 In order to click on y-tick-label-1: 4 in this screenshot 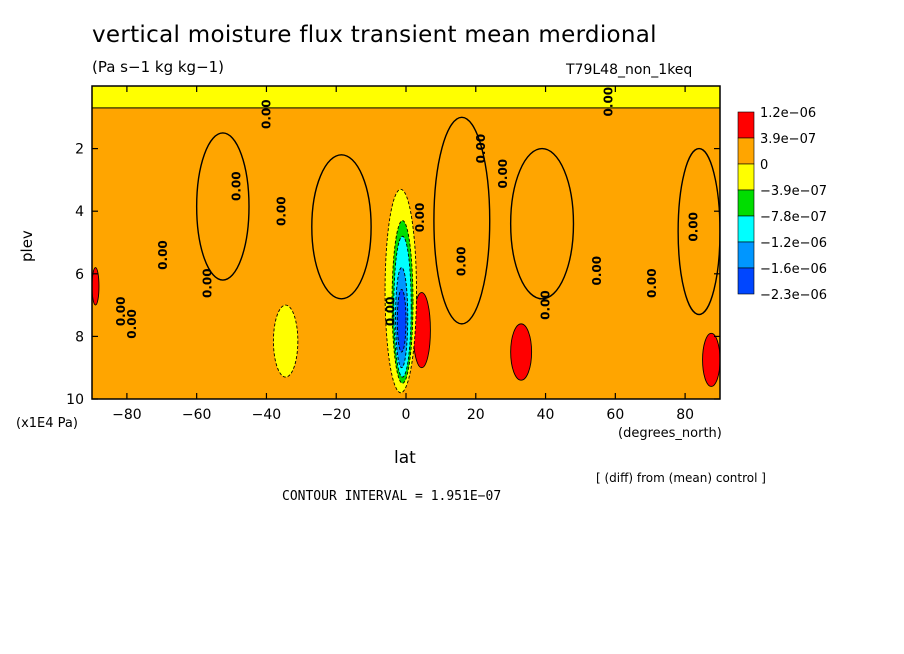, I will do `click(79, 212)`.